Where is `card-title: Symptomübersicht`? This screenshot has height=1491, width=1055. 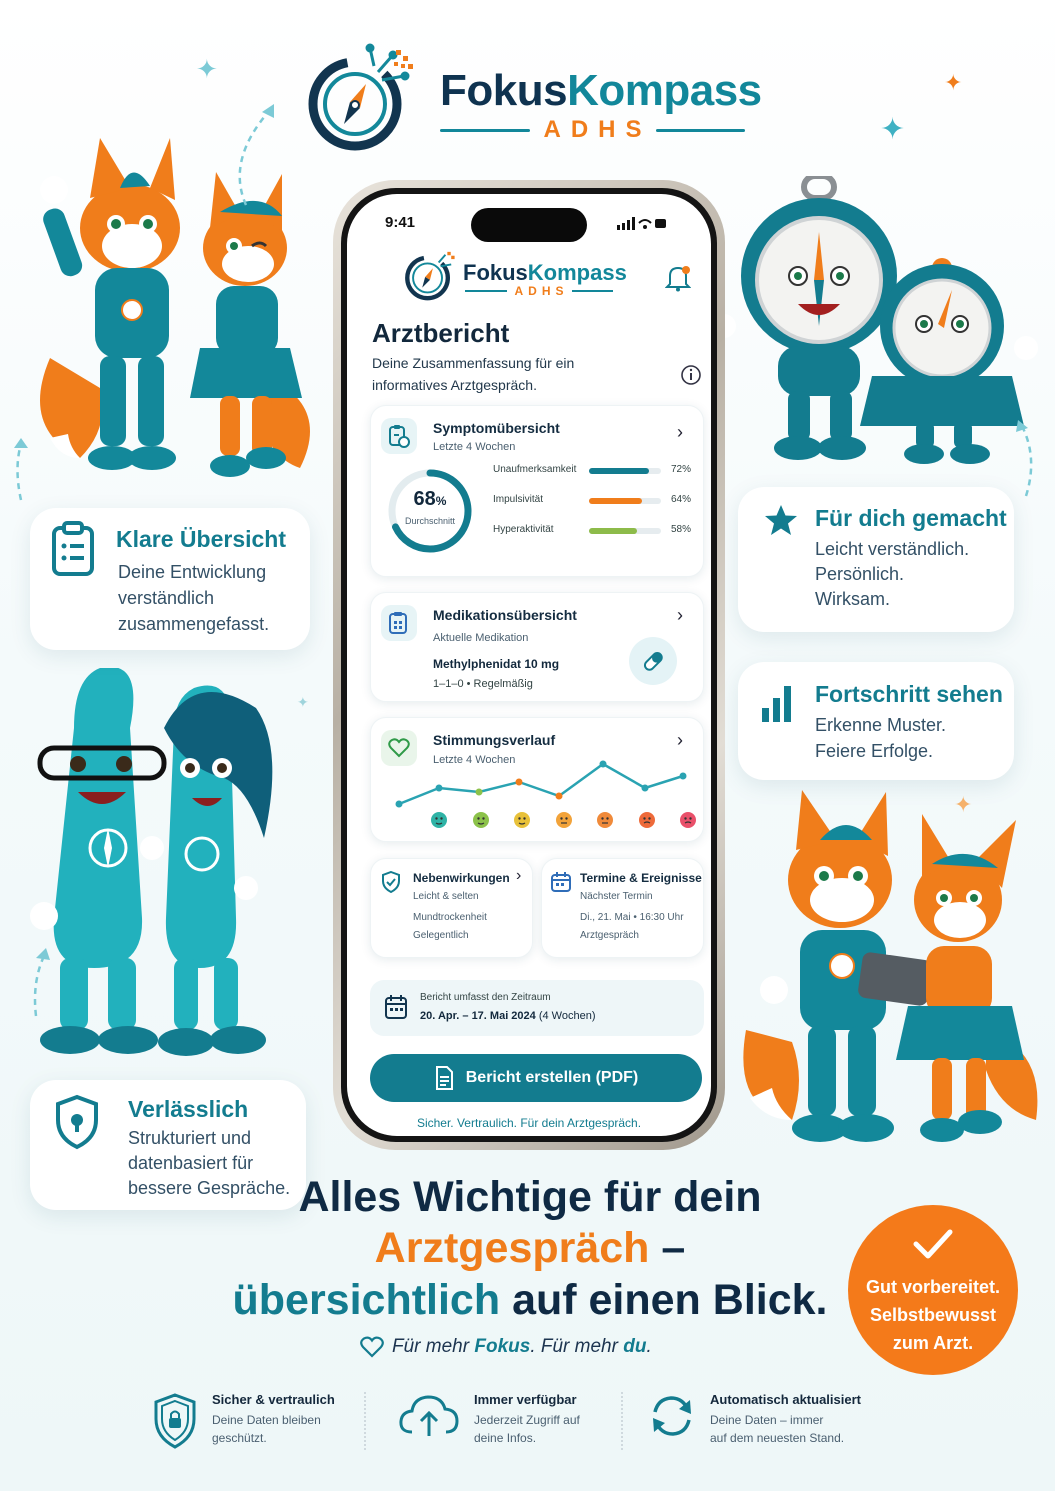 card-title: Symptomübersicht is located at coordinates (496, 428).